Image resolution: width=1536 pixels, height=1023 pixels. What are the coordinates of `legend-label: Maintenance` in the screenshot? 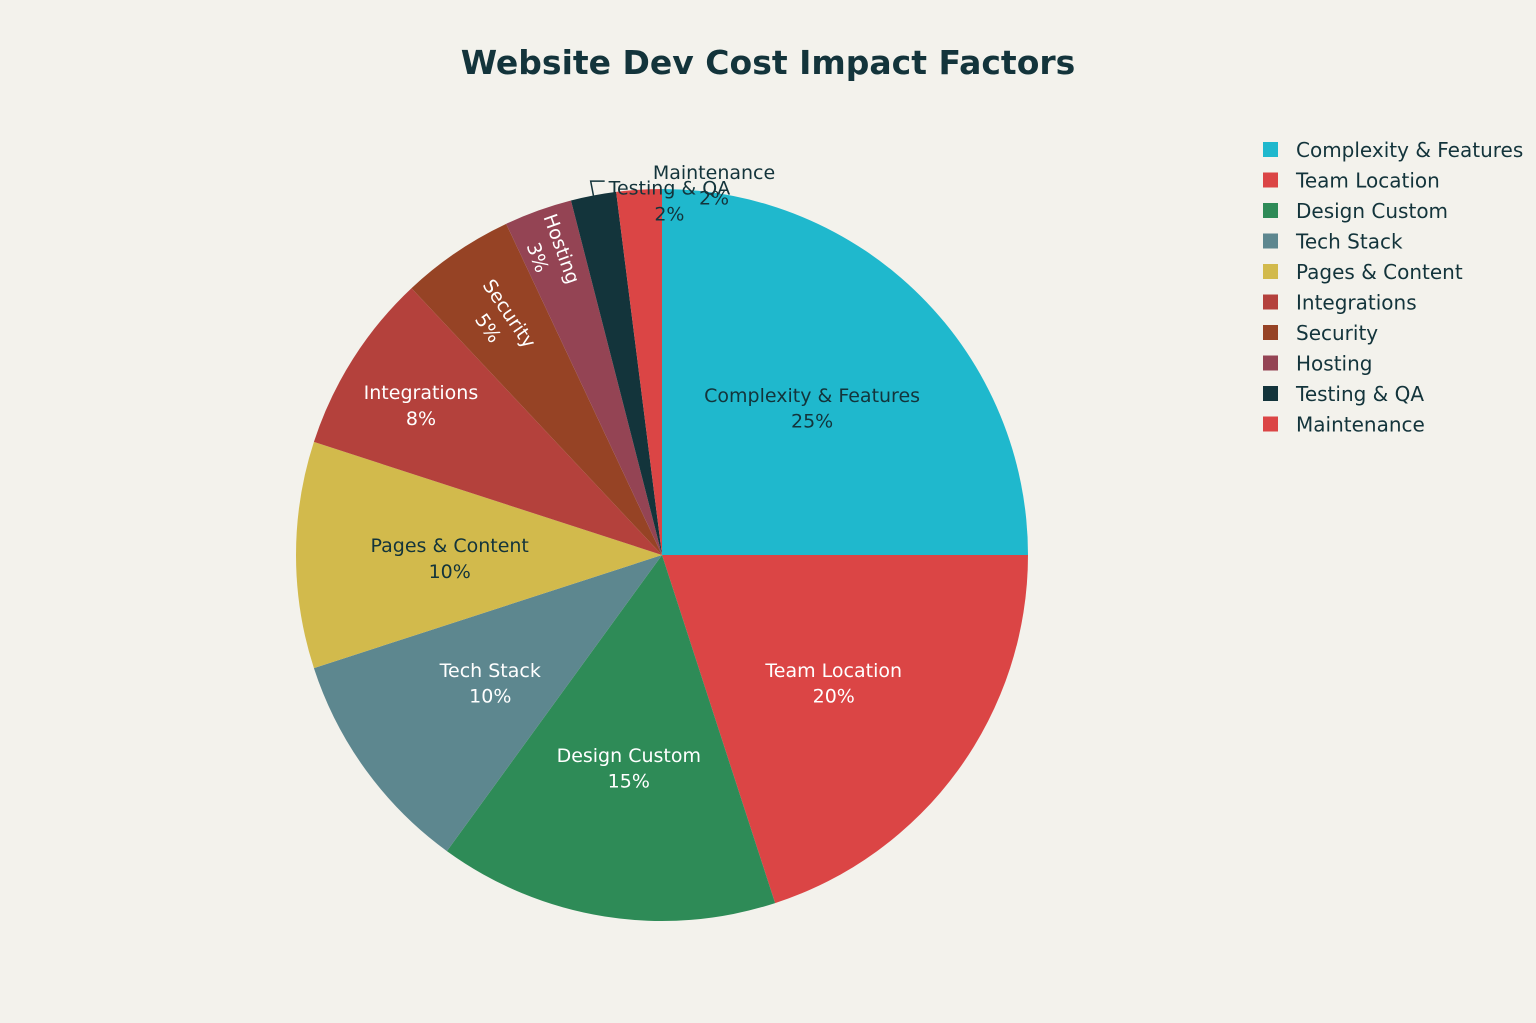 It's located at (1360, 425).